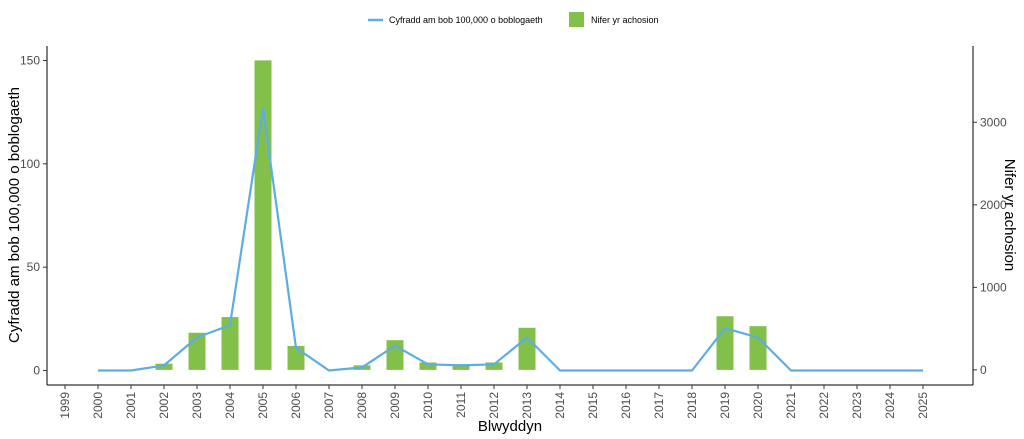 The image size is (1024, 439). What do you see at coordinates (626, 405) in the screenshot?
I see `x-tick-label: 2016` at bounding box center [626, 405].